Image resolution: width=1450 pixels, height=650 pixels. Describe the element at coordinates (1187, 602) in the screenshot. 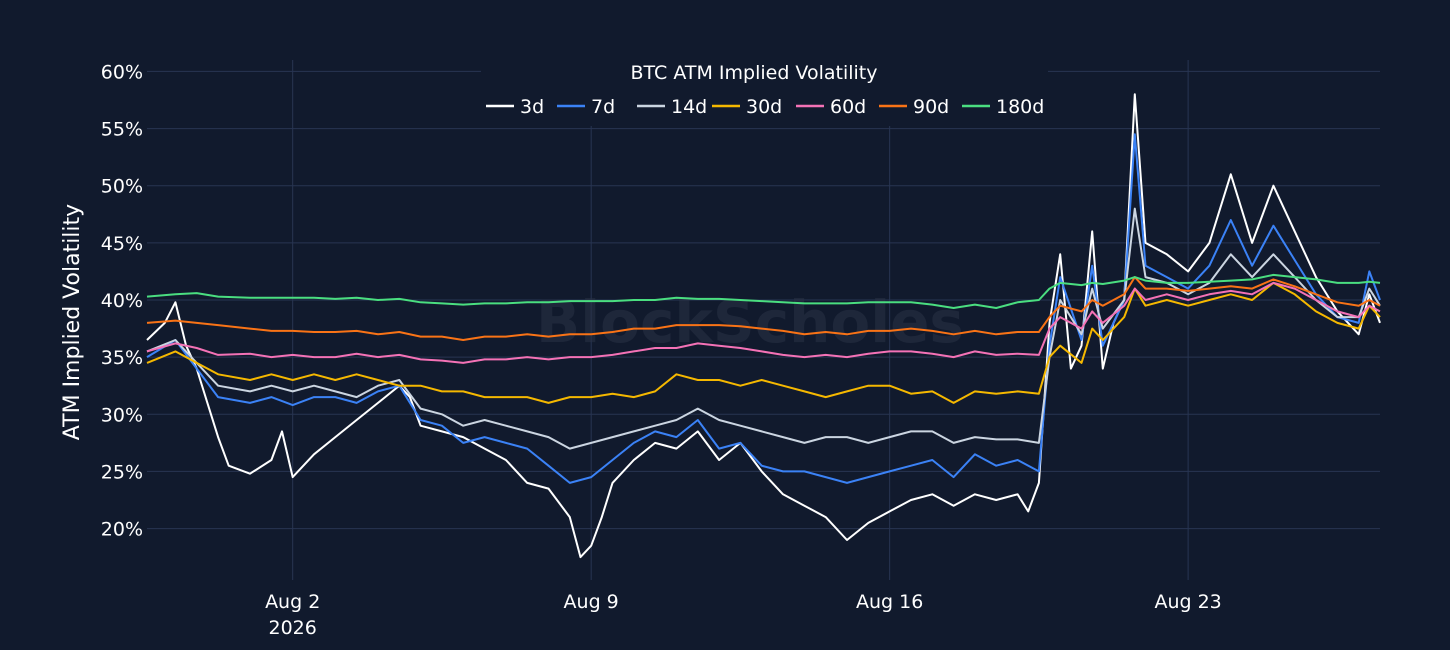

I see `x-tick-label: Aug 23` at that location.